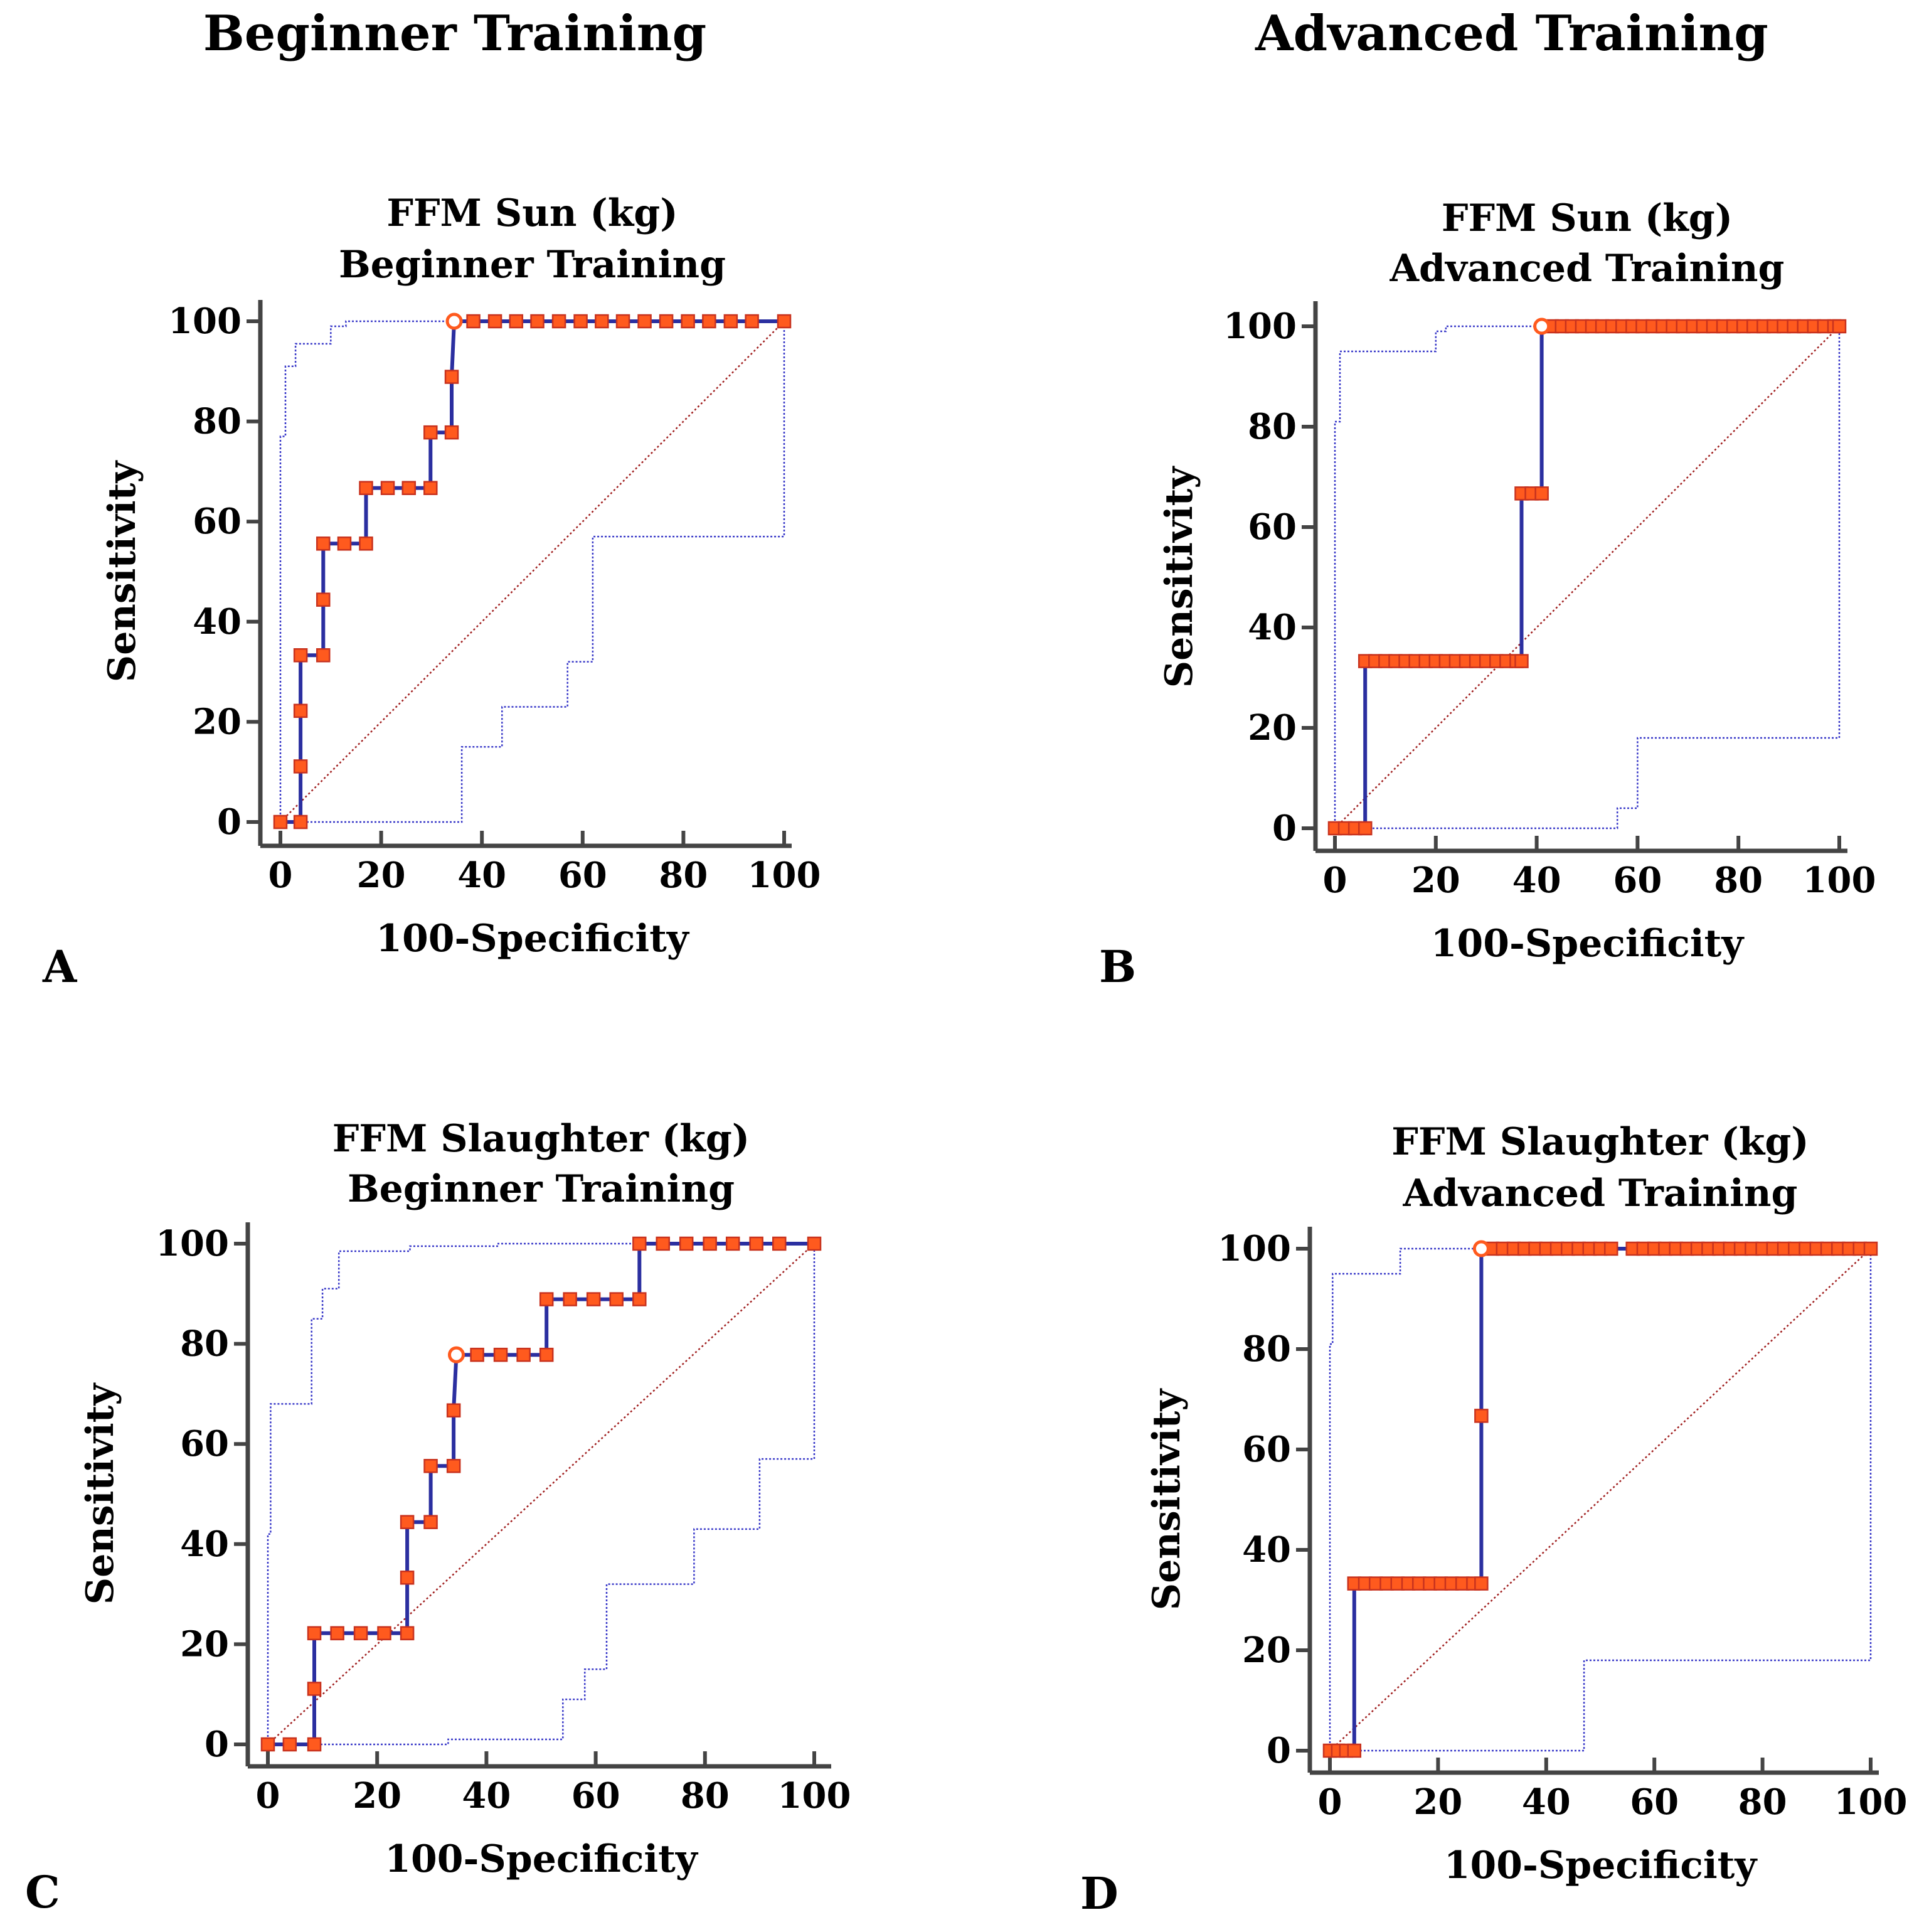 This screenshot has height=1932, width=1929. What do you see at coordinates (456, 1355) in the screenshot?
I see `optimal-cutoff-marker` at bounding box center [456, 1355].